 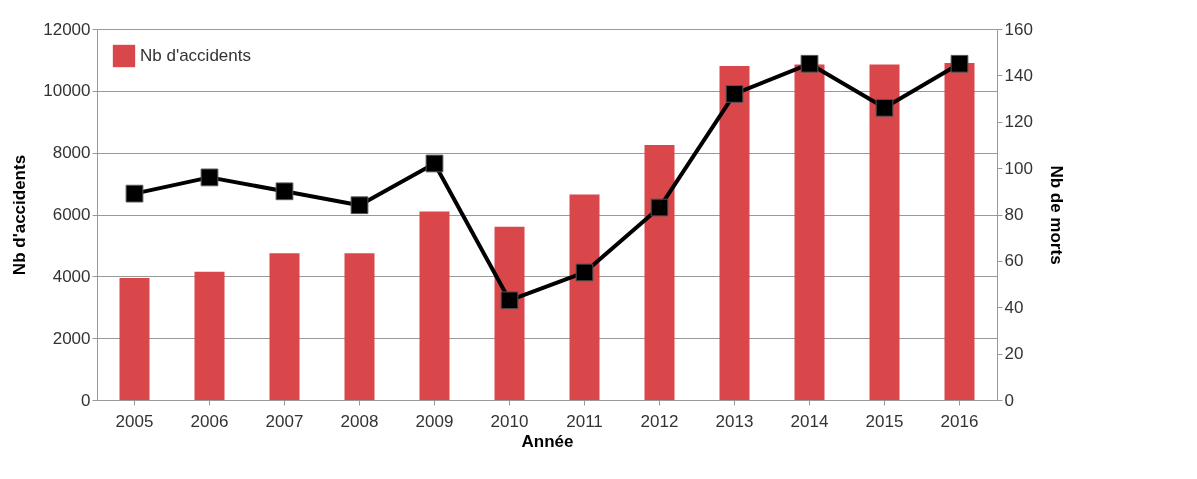 I want to click on y2-tick-label: 60, so click(x=1014, y=261).